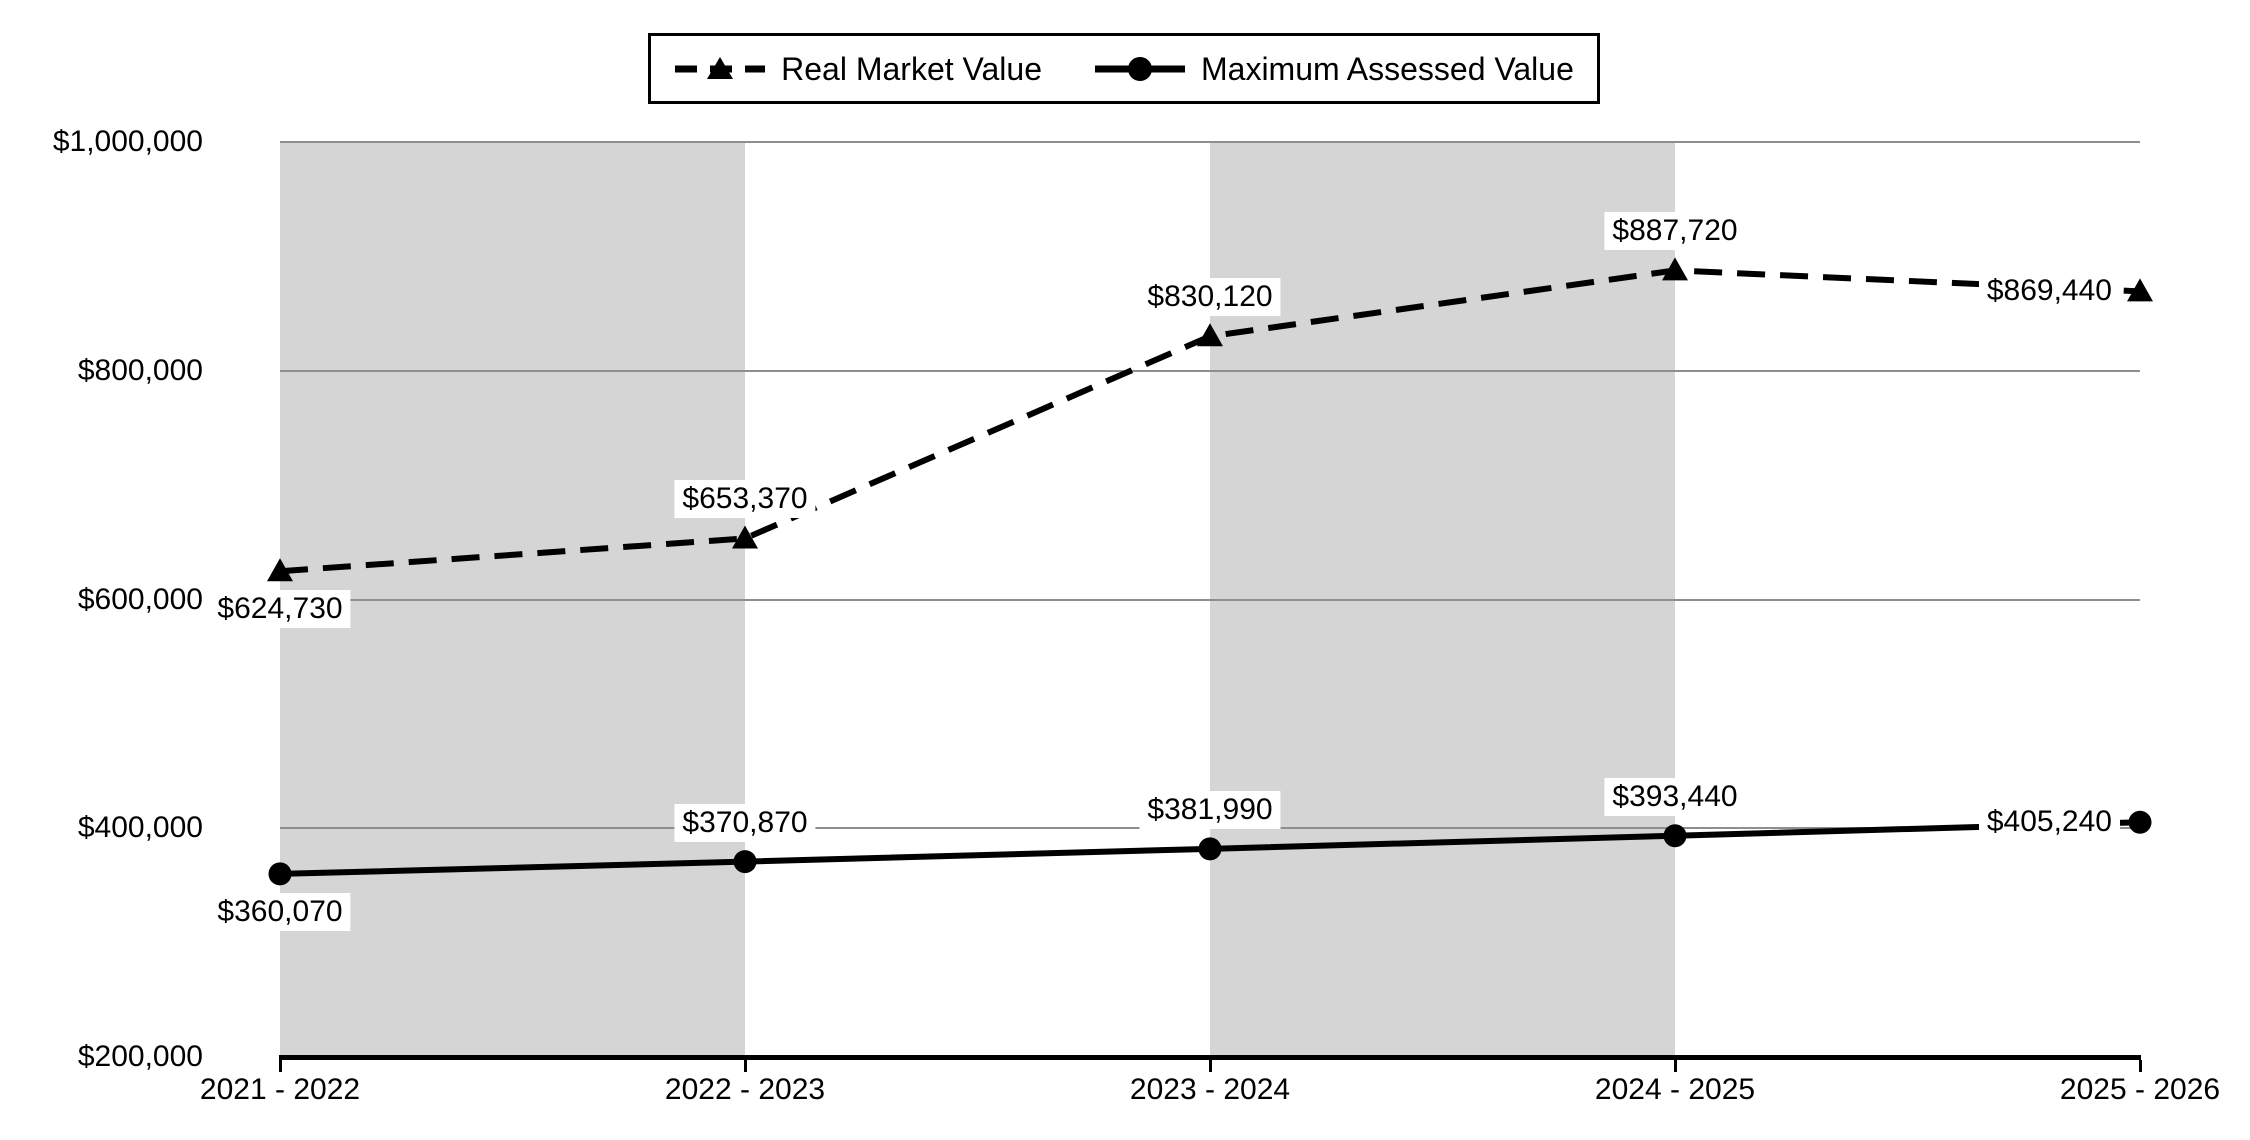  I want to click on y-axis-tick-label: $600,000, so click(140, 599).